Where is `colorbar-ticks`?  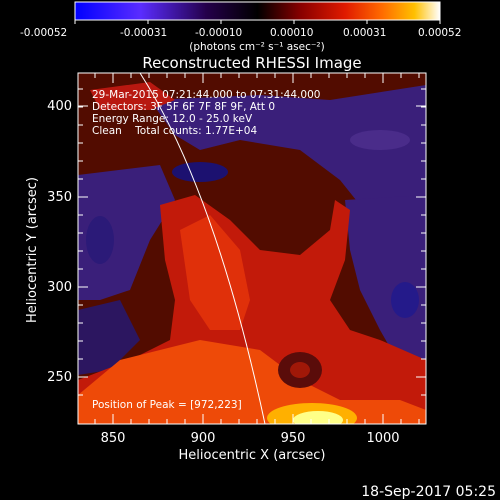
colorbar-ticks is located at coordinates (257, 22).